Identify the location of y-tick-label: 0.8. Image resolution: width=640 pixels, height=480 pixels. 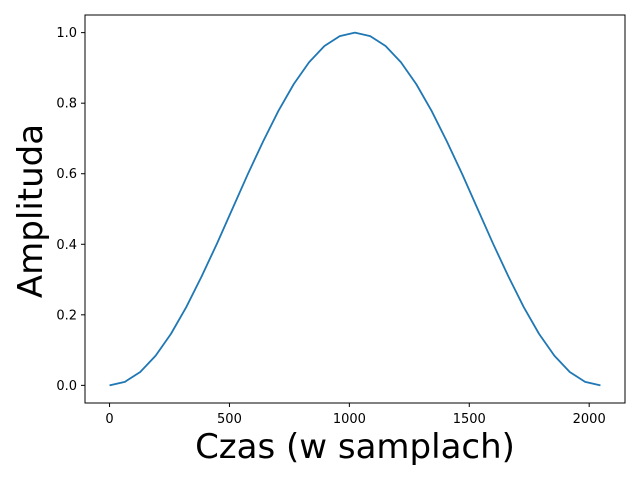
(66, 104).